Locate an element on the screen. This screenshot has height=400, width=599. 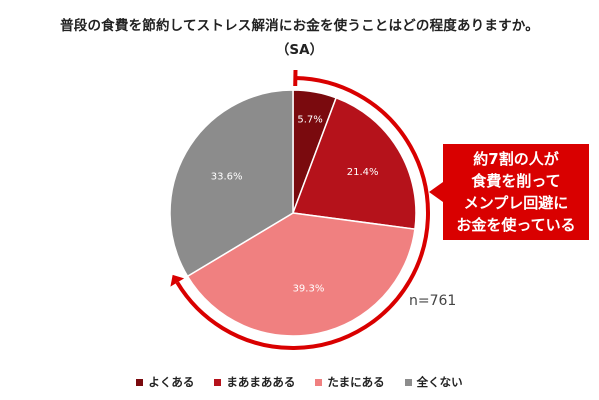
chart-title: 普段の食費を節約してストレス解消にお金を使うことはどの程度ありますか。 is located at coordinates (299, 26).